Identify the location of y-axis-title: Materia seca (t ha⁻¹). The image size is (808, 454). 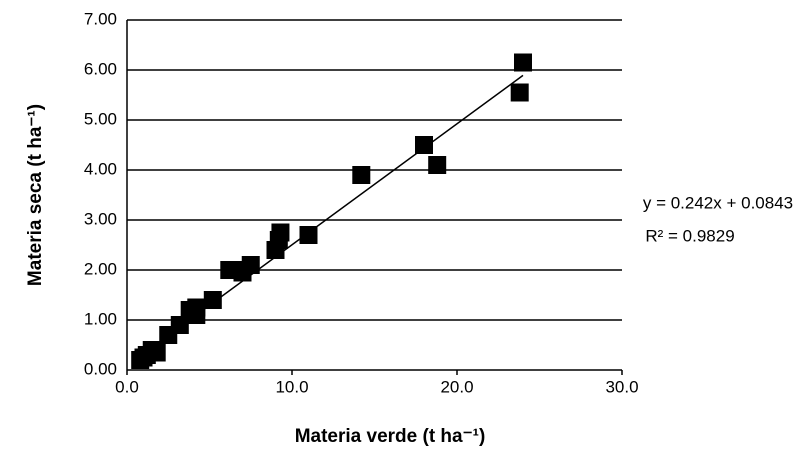
(35, 195).